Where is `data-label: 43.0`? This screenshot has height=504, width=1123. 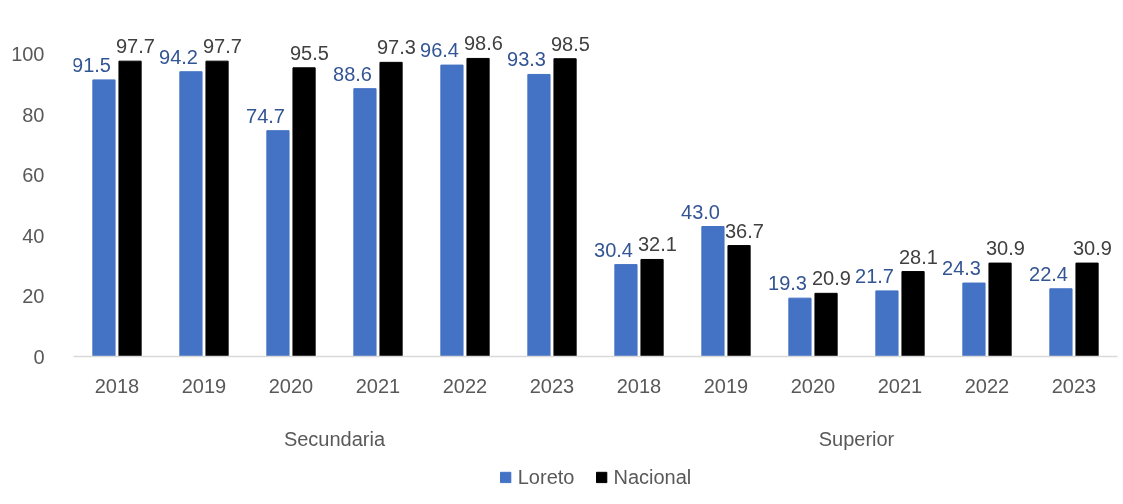
data-label: 43.0 is located at coordinates (701, 211).